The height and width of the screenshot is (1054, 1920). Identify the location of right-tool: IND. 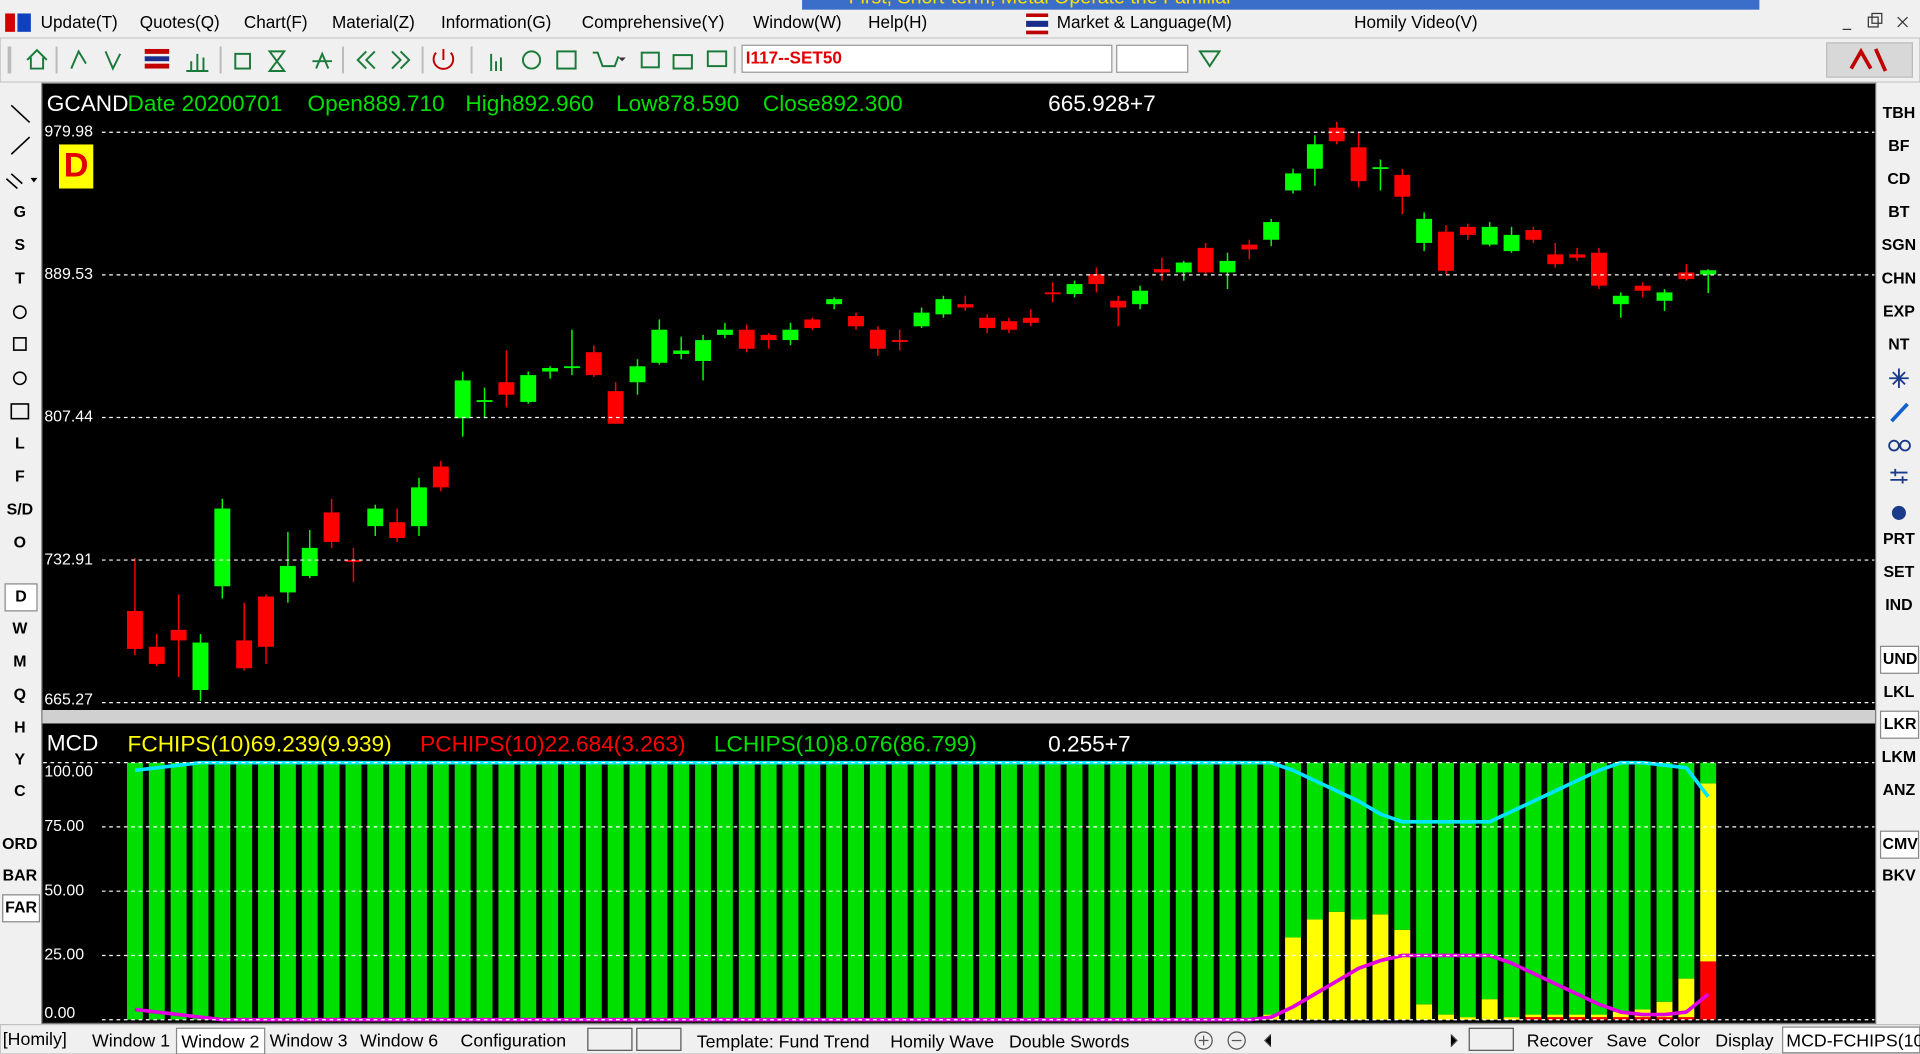
(1898, 605).